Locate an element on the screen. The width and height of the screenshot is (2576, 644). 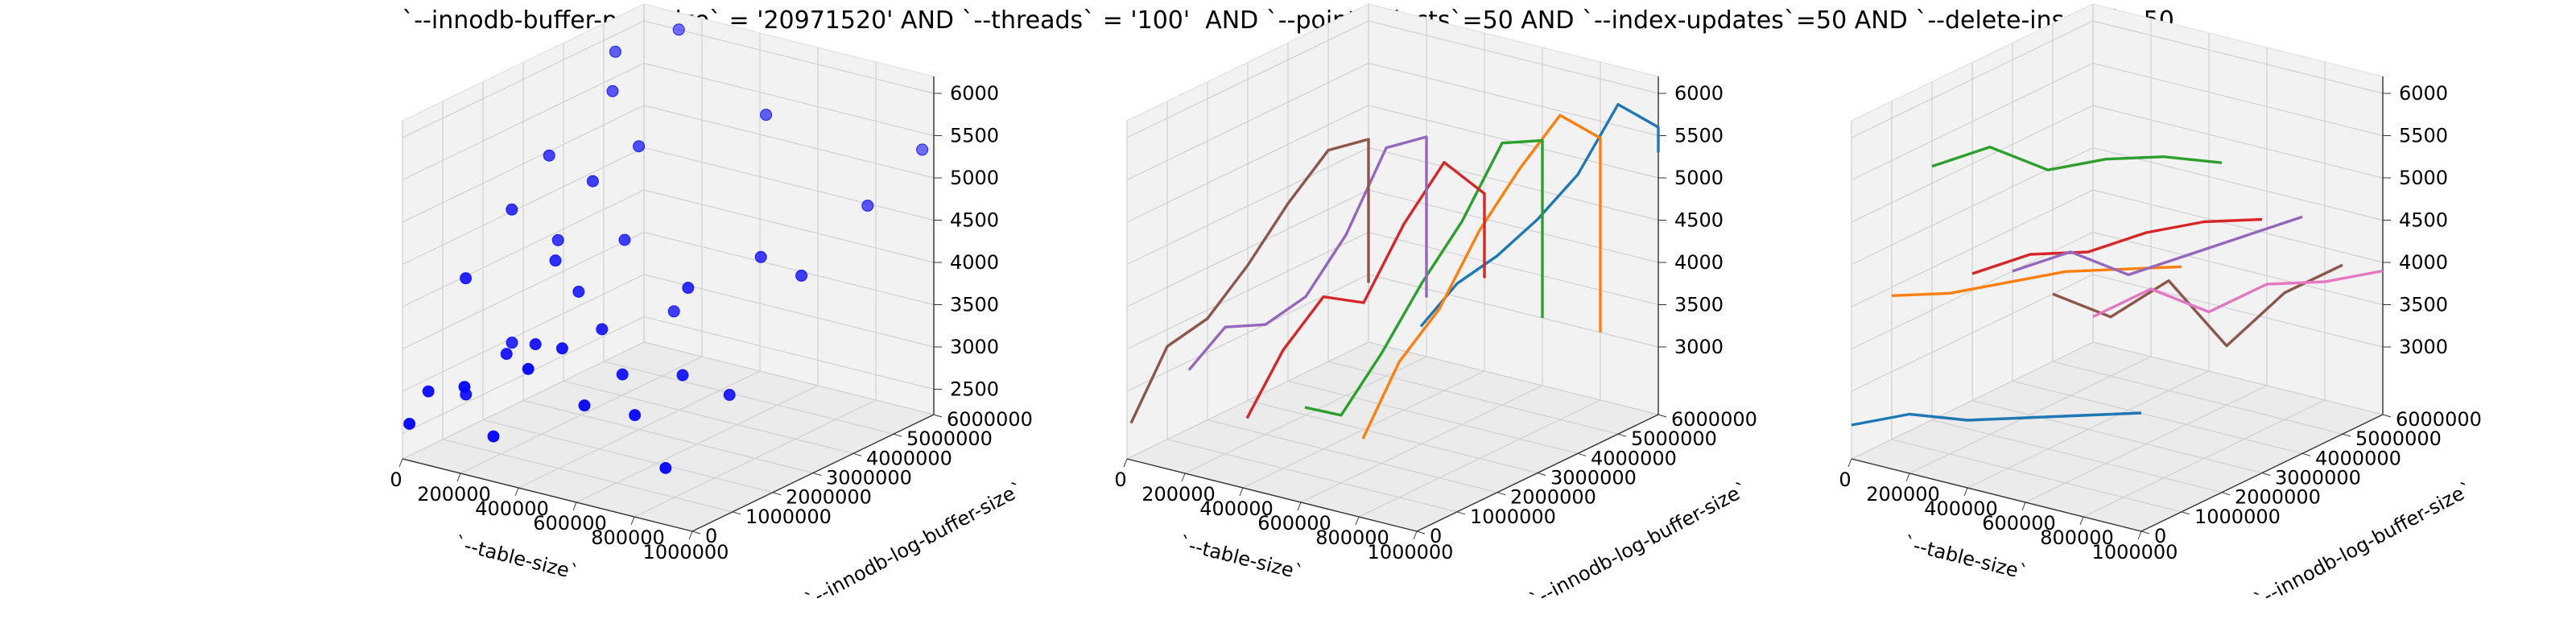
y-tick-label: 1000000 is located at coordinates (2237, 517).